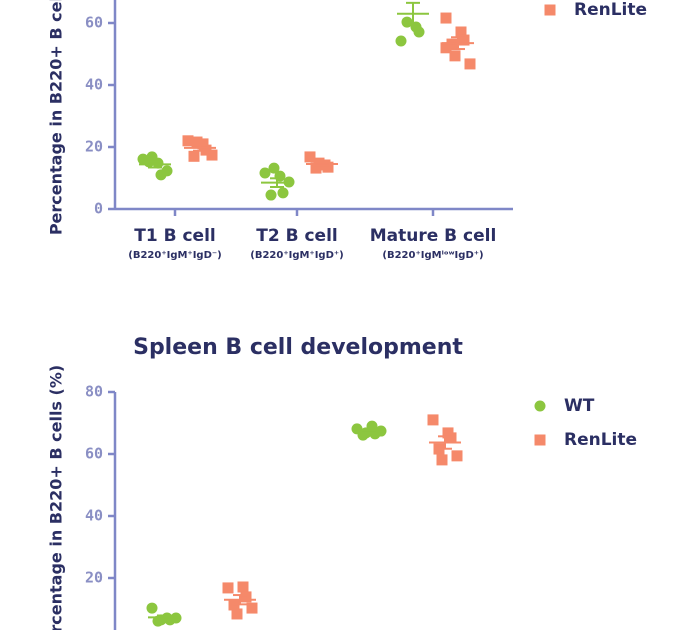 Image resolution: width=690 pixels, height=630 pixels. What do you see at coordinates (298, 347) in the screenshot?
I see `chart-title: Spleen B cell development` at bounding box center [298, 347].